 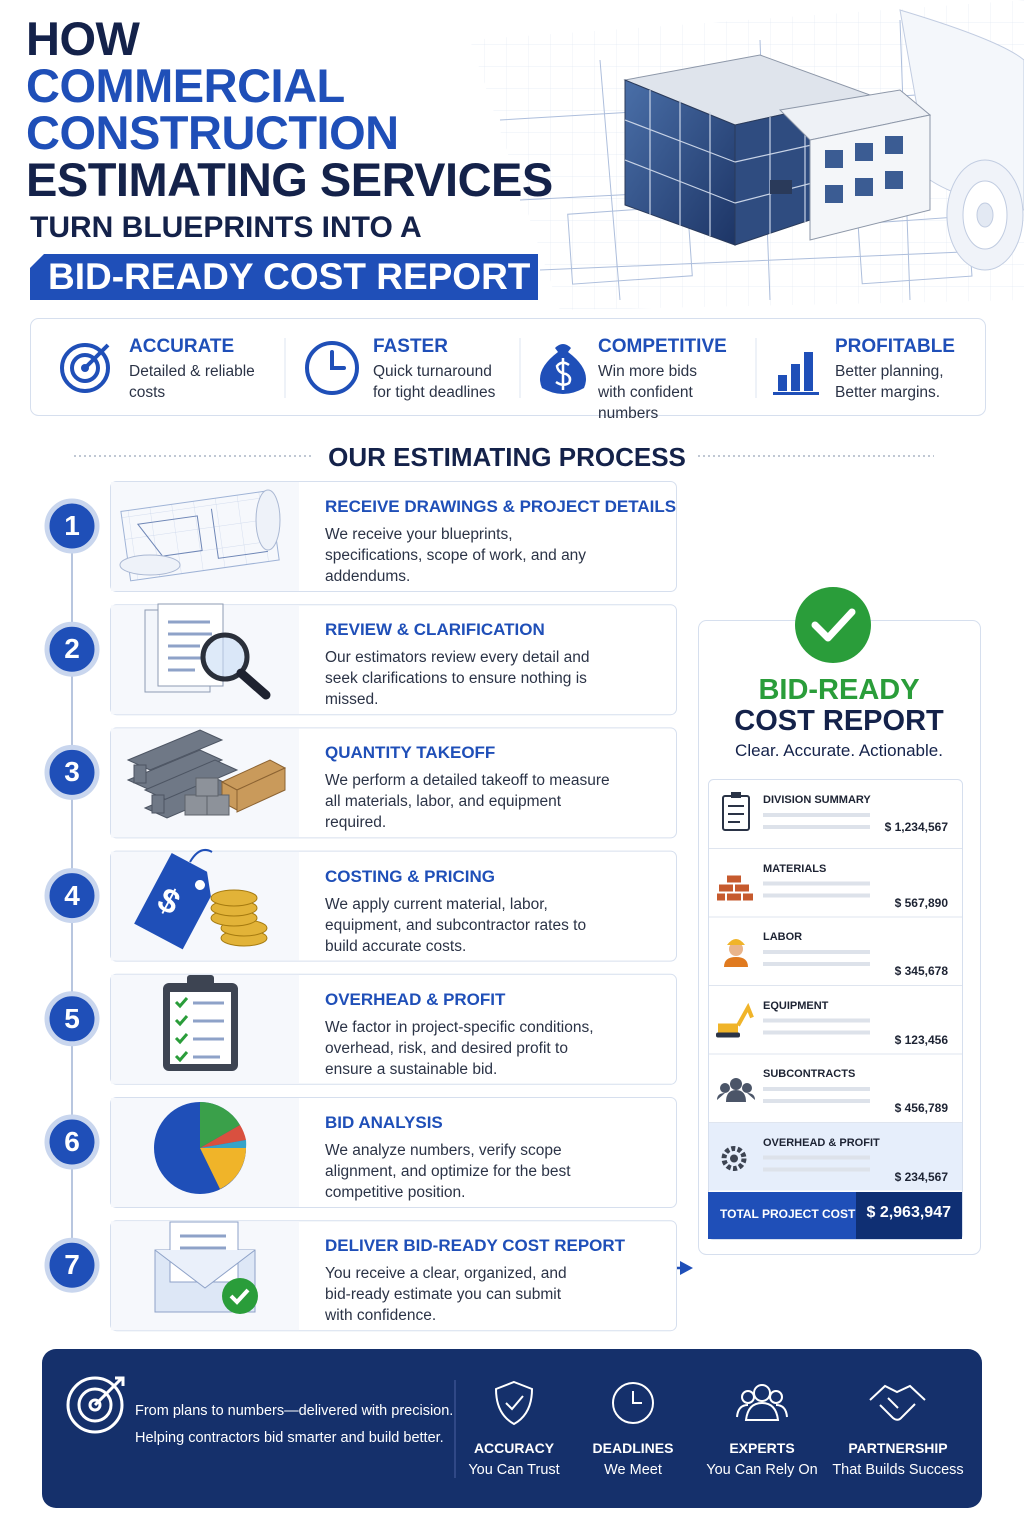 I want to click on step-number: 5, so click(x=72, y=1018).